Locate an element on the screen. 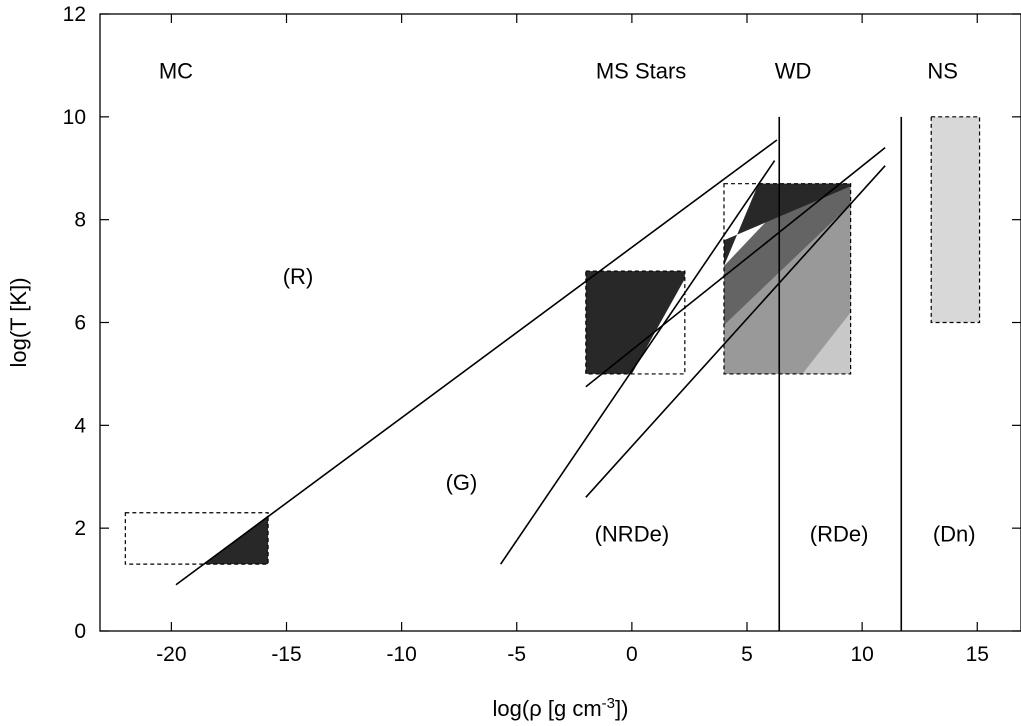  region-label: MC is located at coordinates (176, 71).